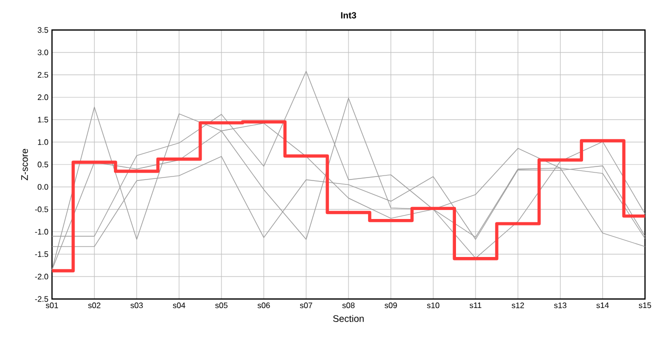 The width and height of the screenshot is (660, 360). Describe the element at coordinates (24, 164) in the screenshot. I see `y-axis-title: Z-score` at that location.